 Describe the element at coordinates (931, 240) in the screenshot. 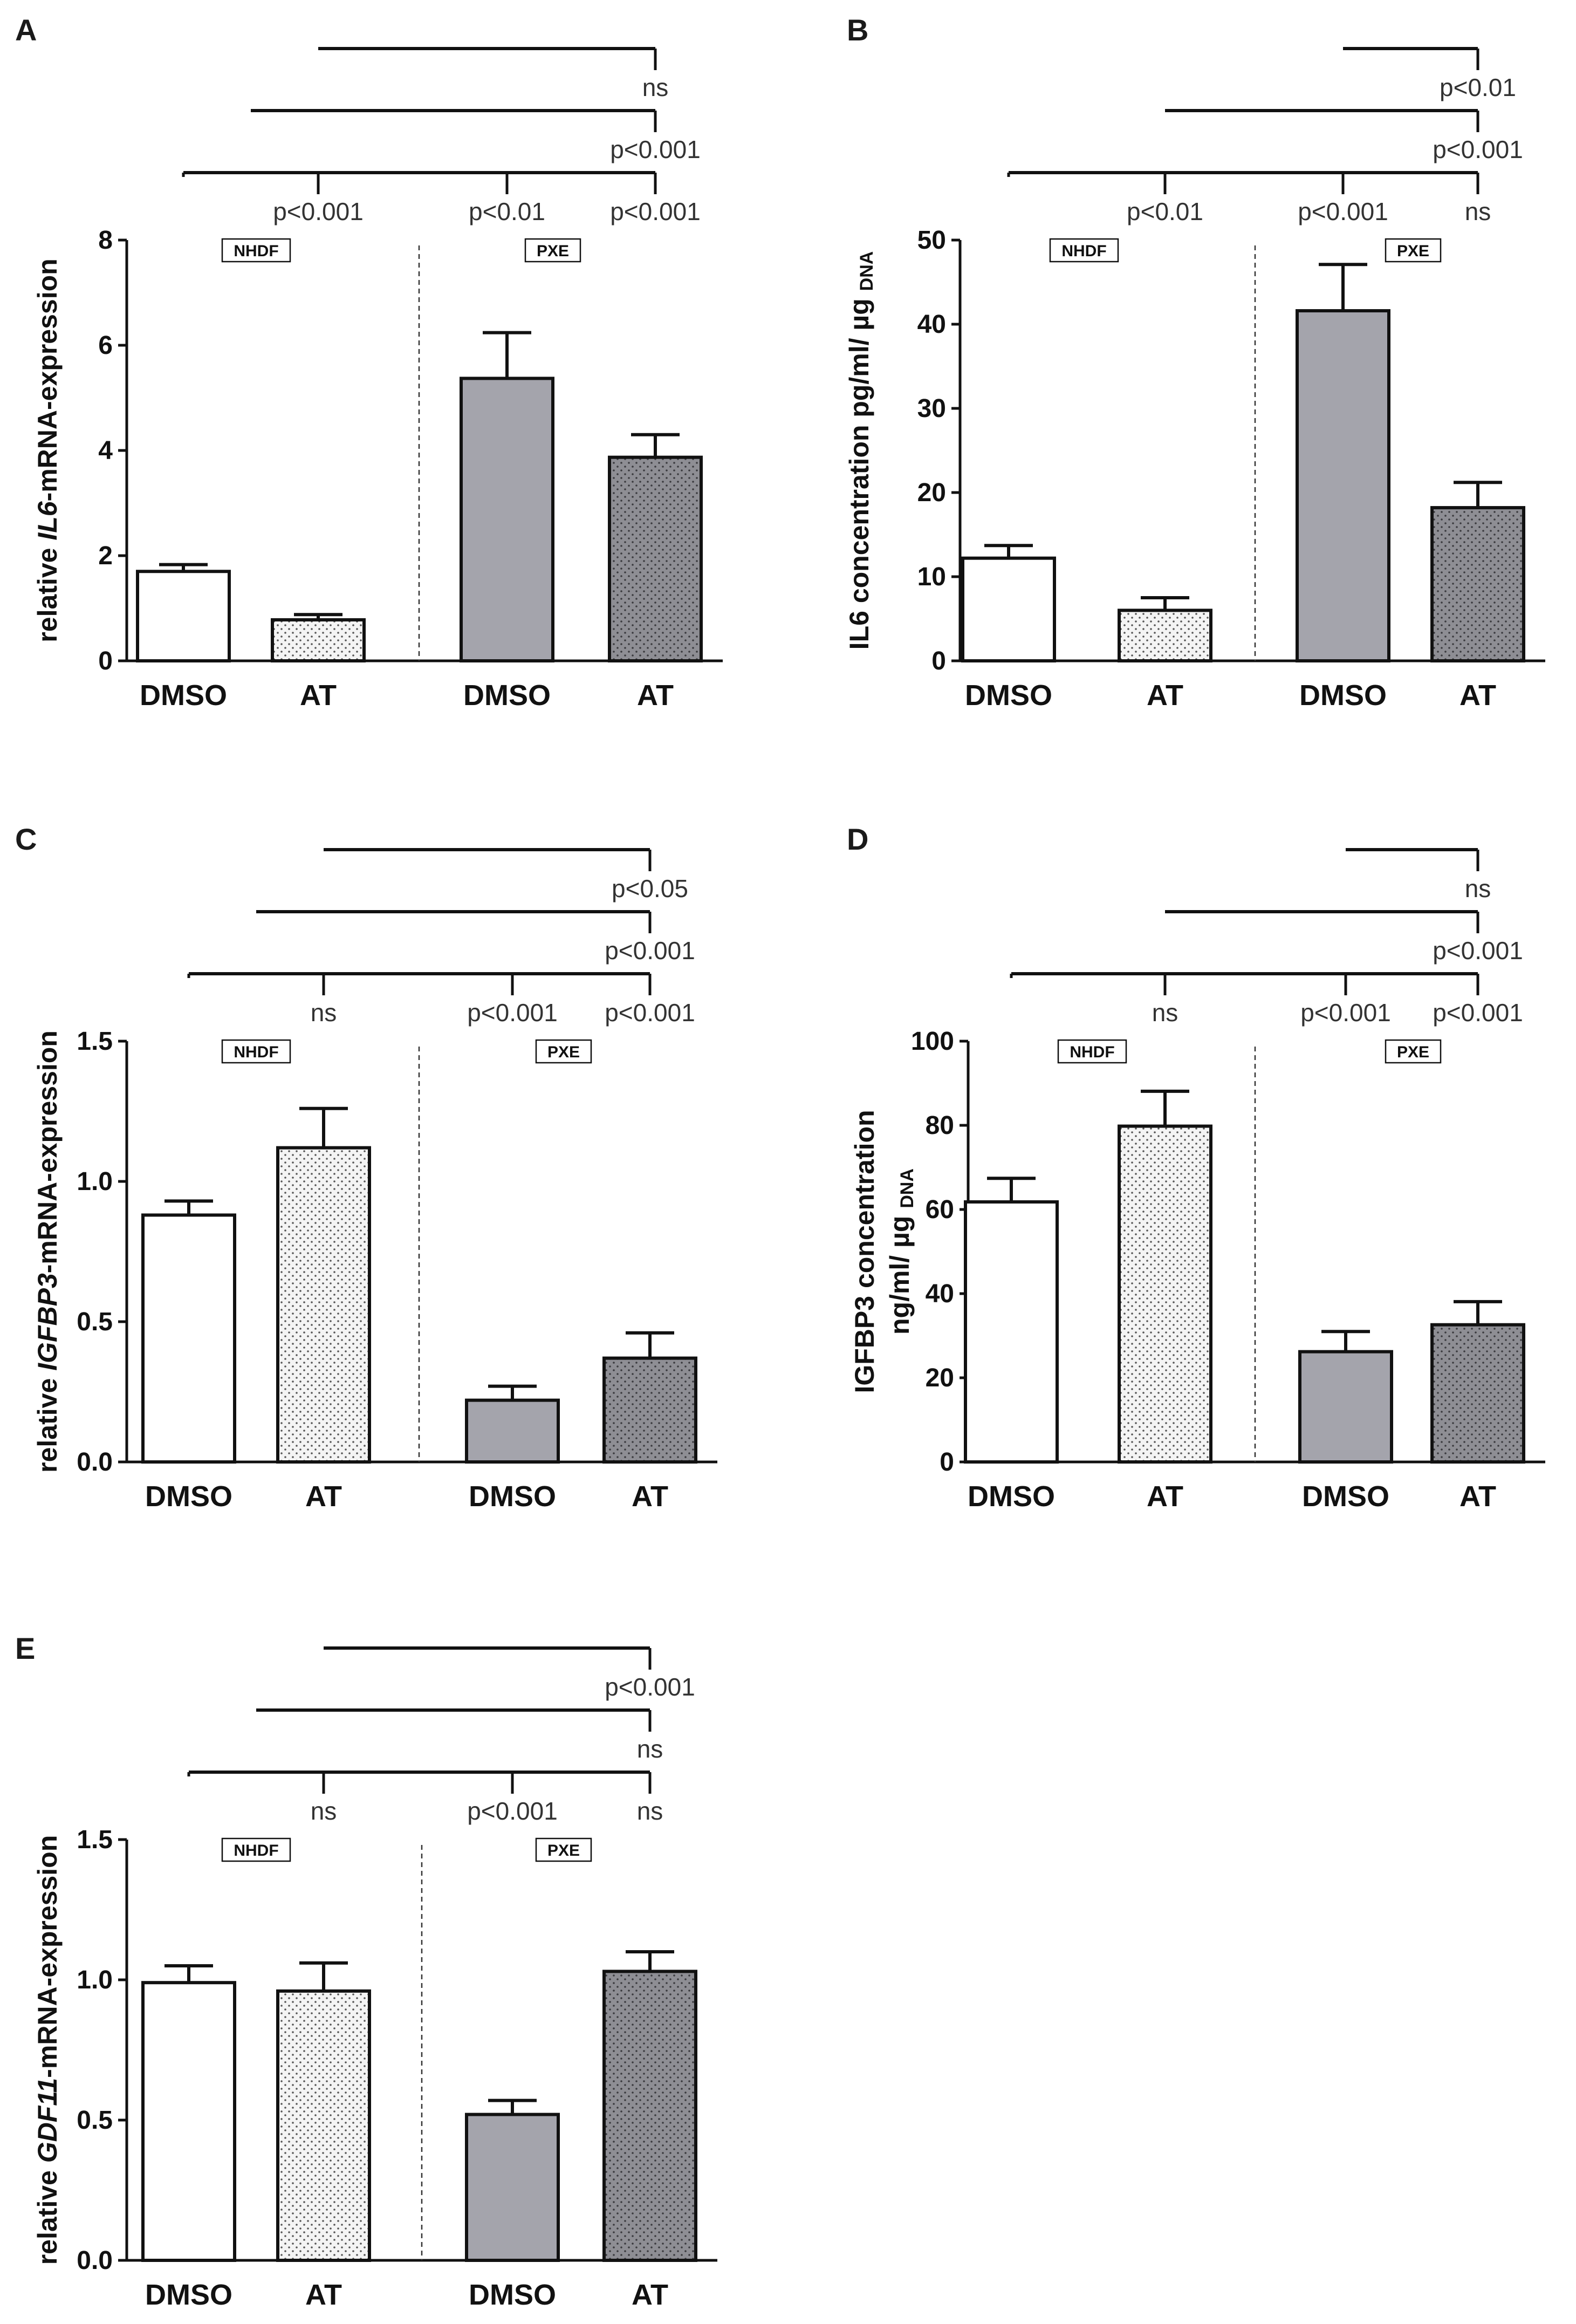

I see `y-tick-label: 50` at that location.